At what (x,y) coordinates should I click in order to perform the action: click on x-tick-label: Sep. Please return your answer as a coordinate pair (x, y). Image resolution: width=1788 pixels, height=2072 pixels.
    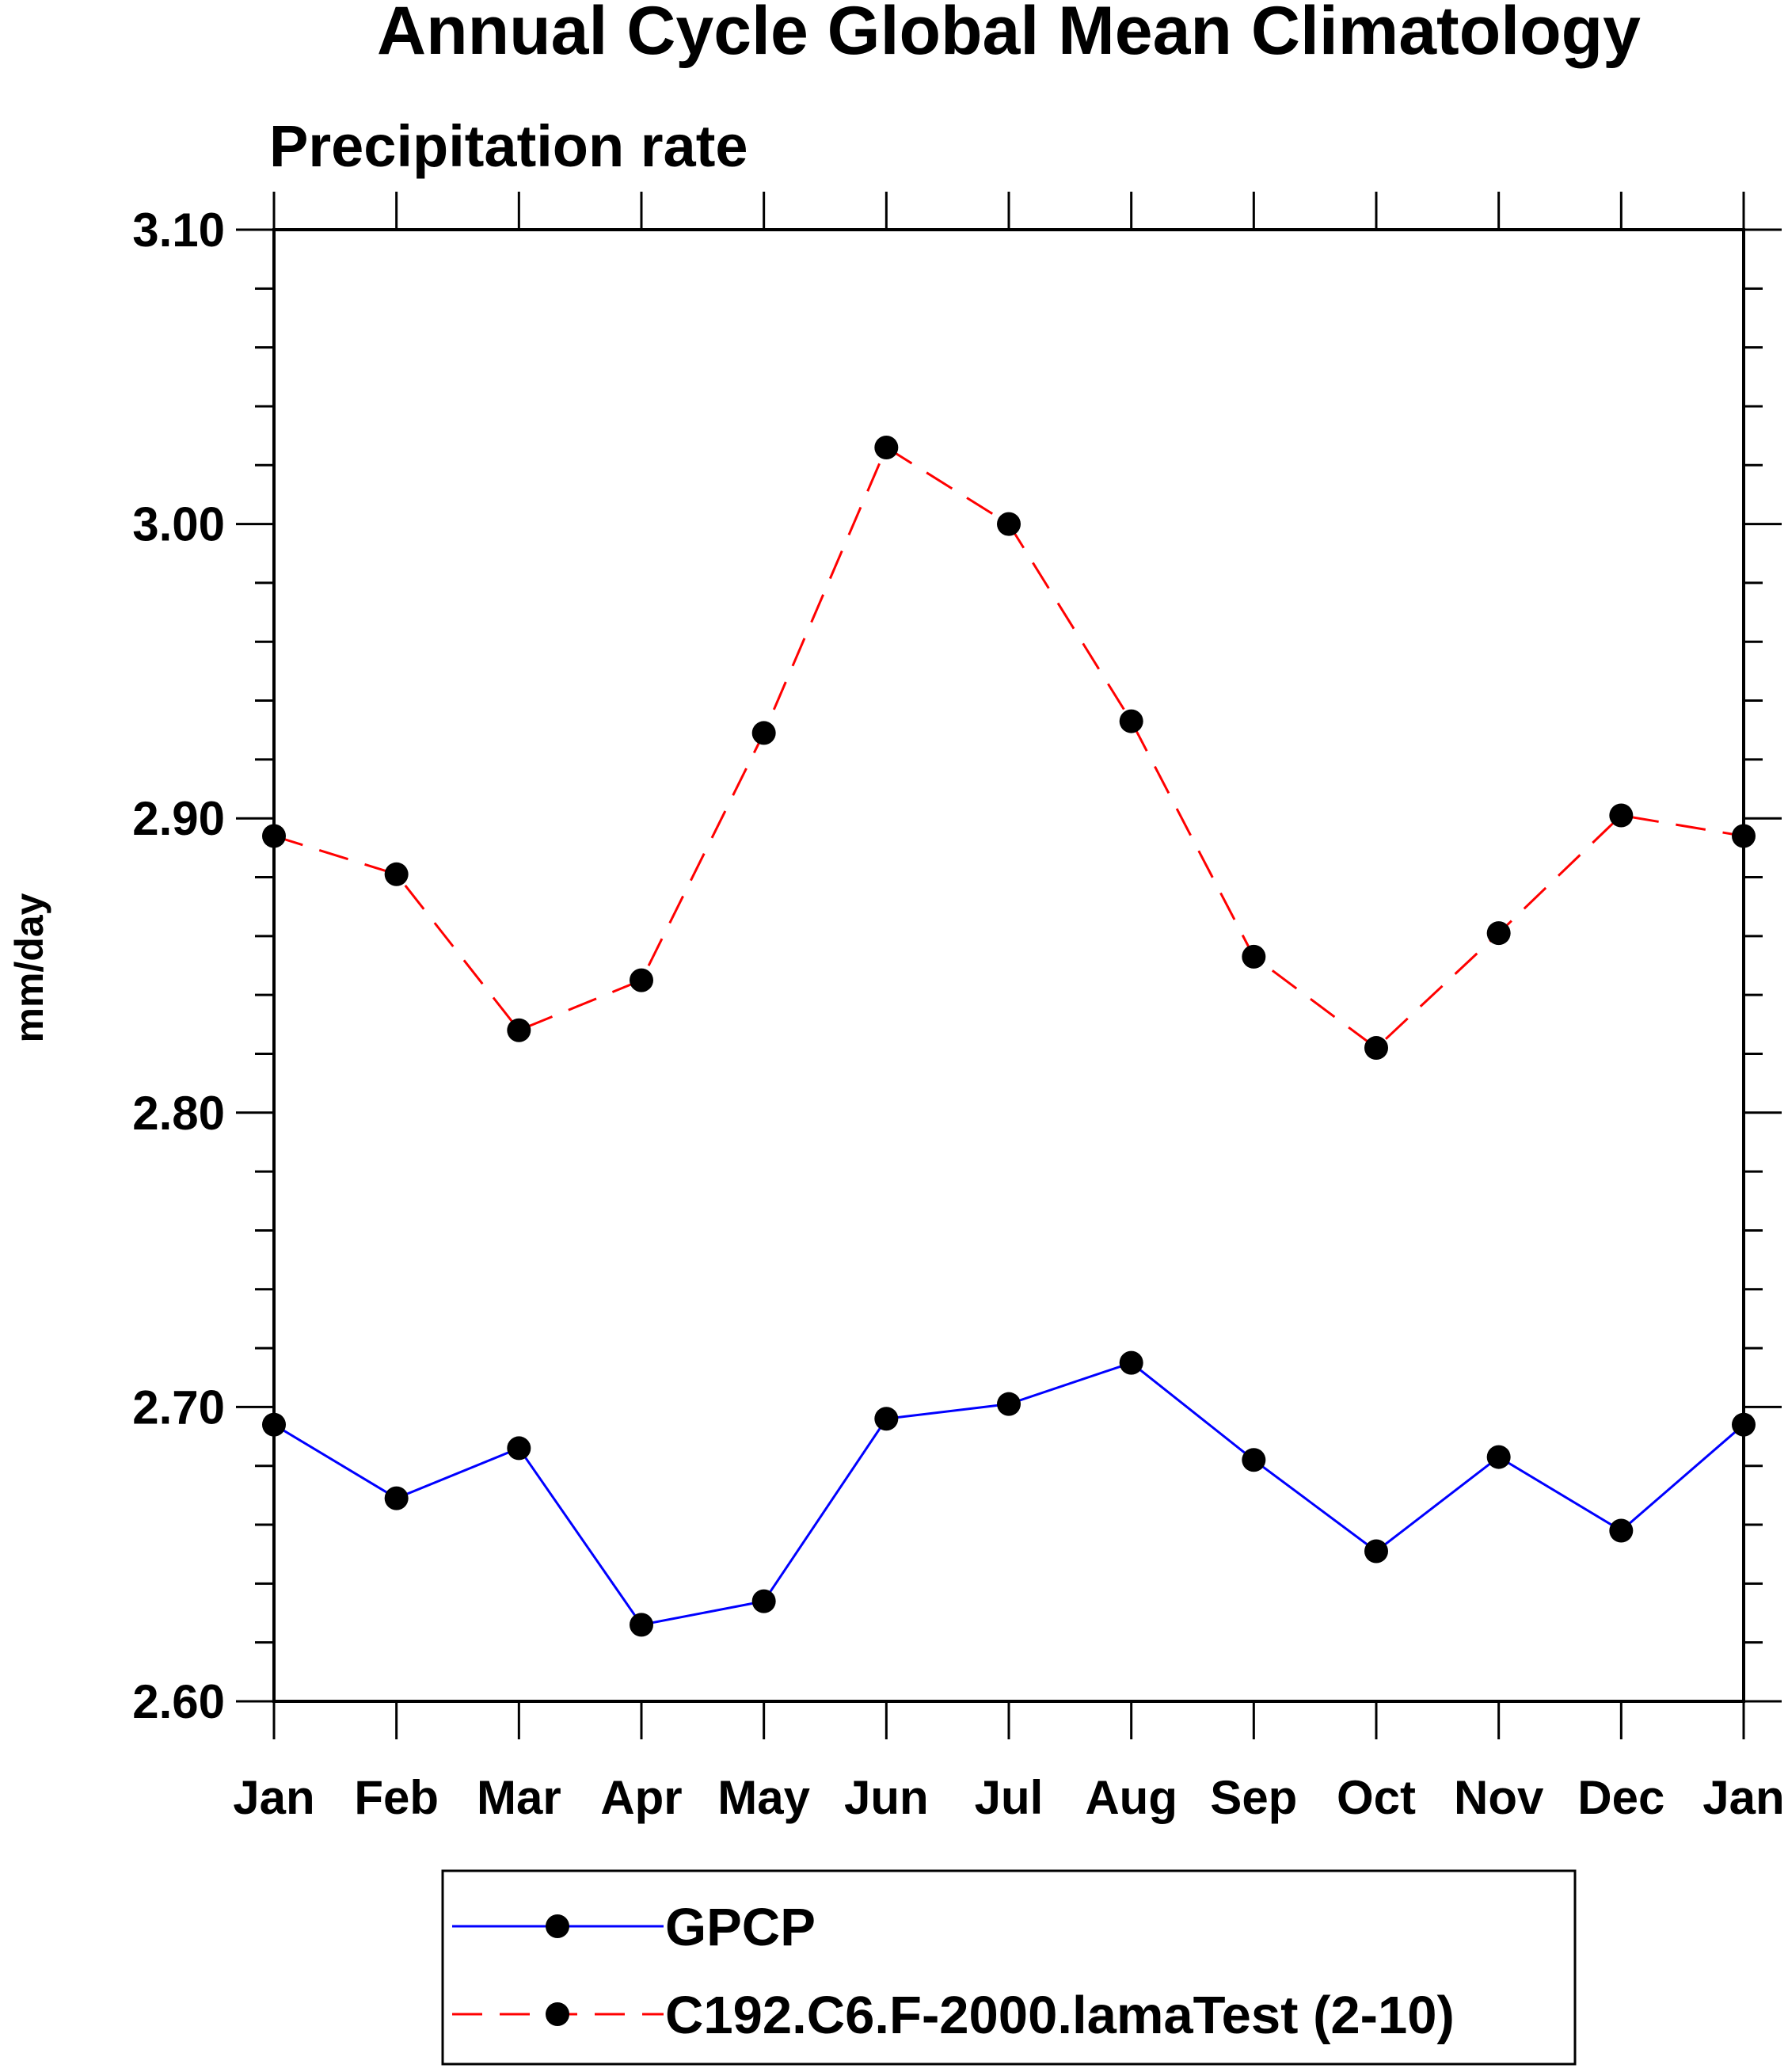
    Looking at the image, I should click on (1253, 1797).